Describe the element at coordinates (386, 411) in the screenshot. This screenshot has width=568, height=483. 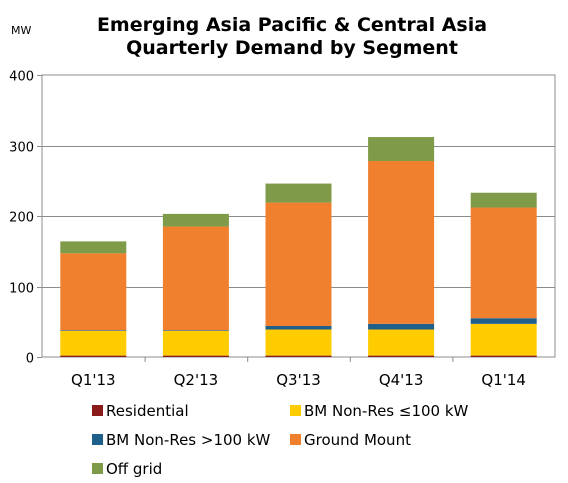
I see `legend-label: BM Non-Res ≤100 kW` at that location.